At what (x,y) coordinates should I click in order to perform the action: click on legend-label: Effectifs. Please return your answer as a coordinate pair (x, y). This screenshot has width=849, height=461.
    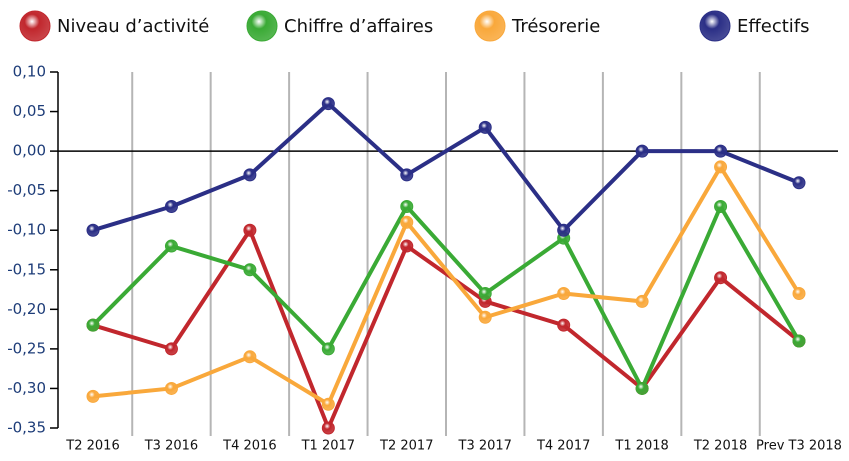
    Looking at the image, I should click on (773, 26).